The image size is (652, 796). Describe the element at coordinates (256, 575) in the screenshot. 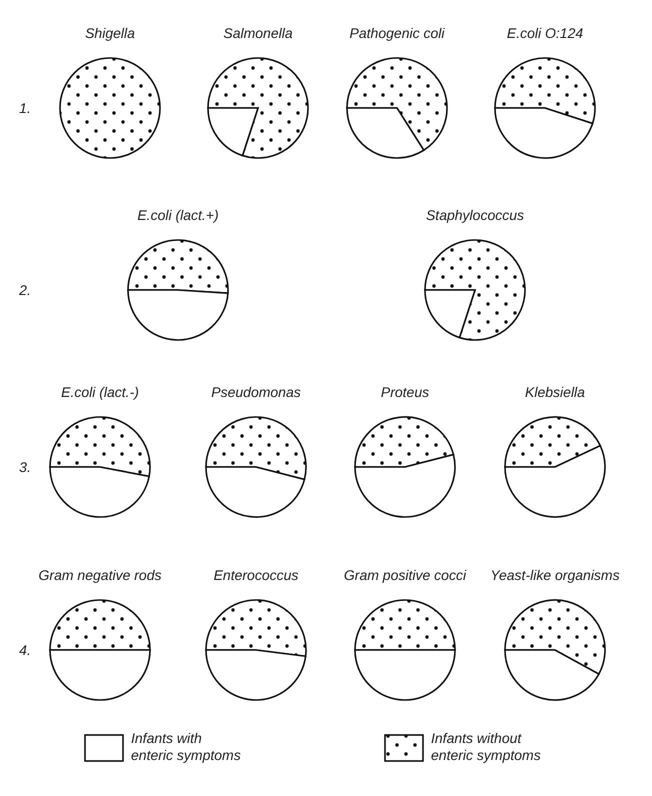

I see `chart-title: Enterococcus` at that location.